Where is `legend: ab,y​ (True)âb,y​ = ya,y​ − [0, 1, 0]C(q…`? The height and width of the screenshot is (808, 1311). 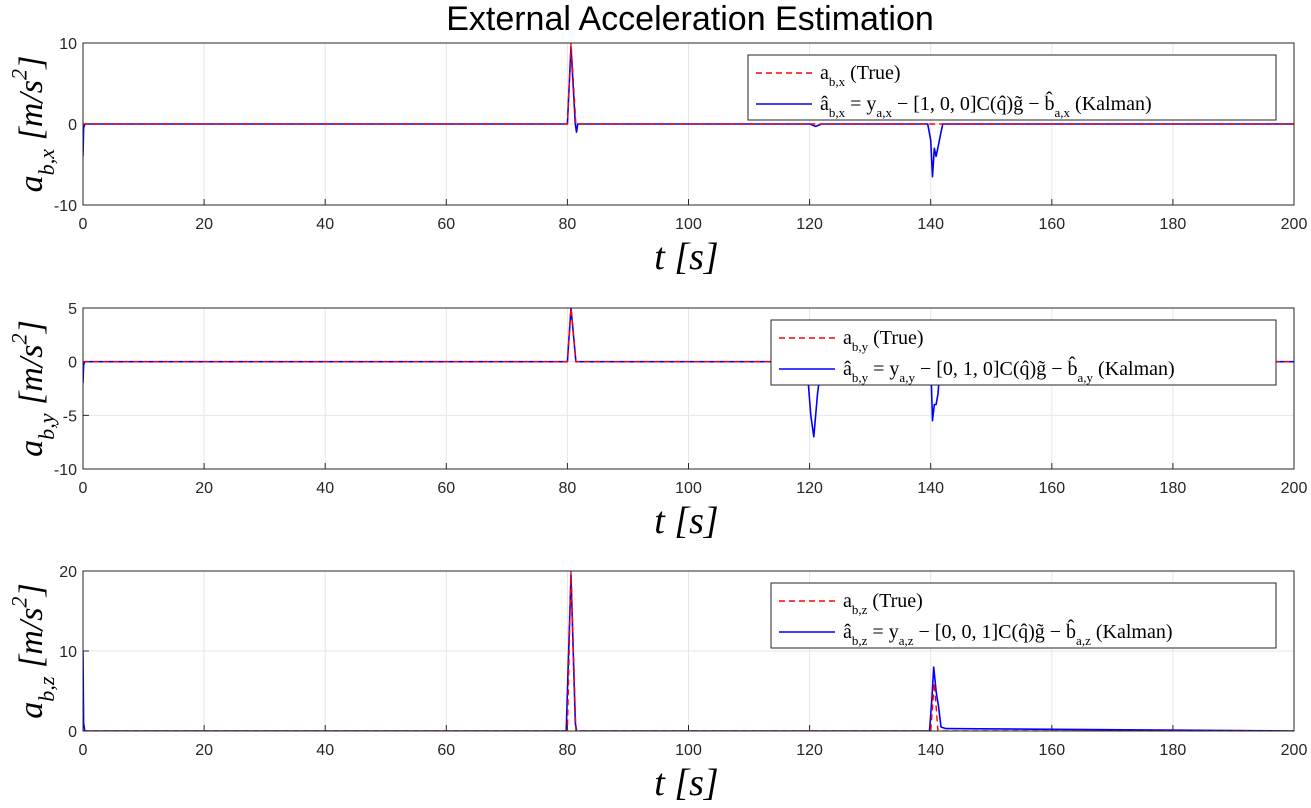 legend: ab,y​ (True)âb,y​ = ya,y​ − [0, 1, 0]C(q… is located at coordinates (1023, 352).